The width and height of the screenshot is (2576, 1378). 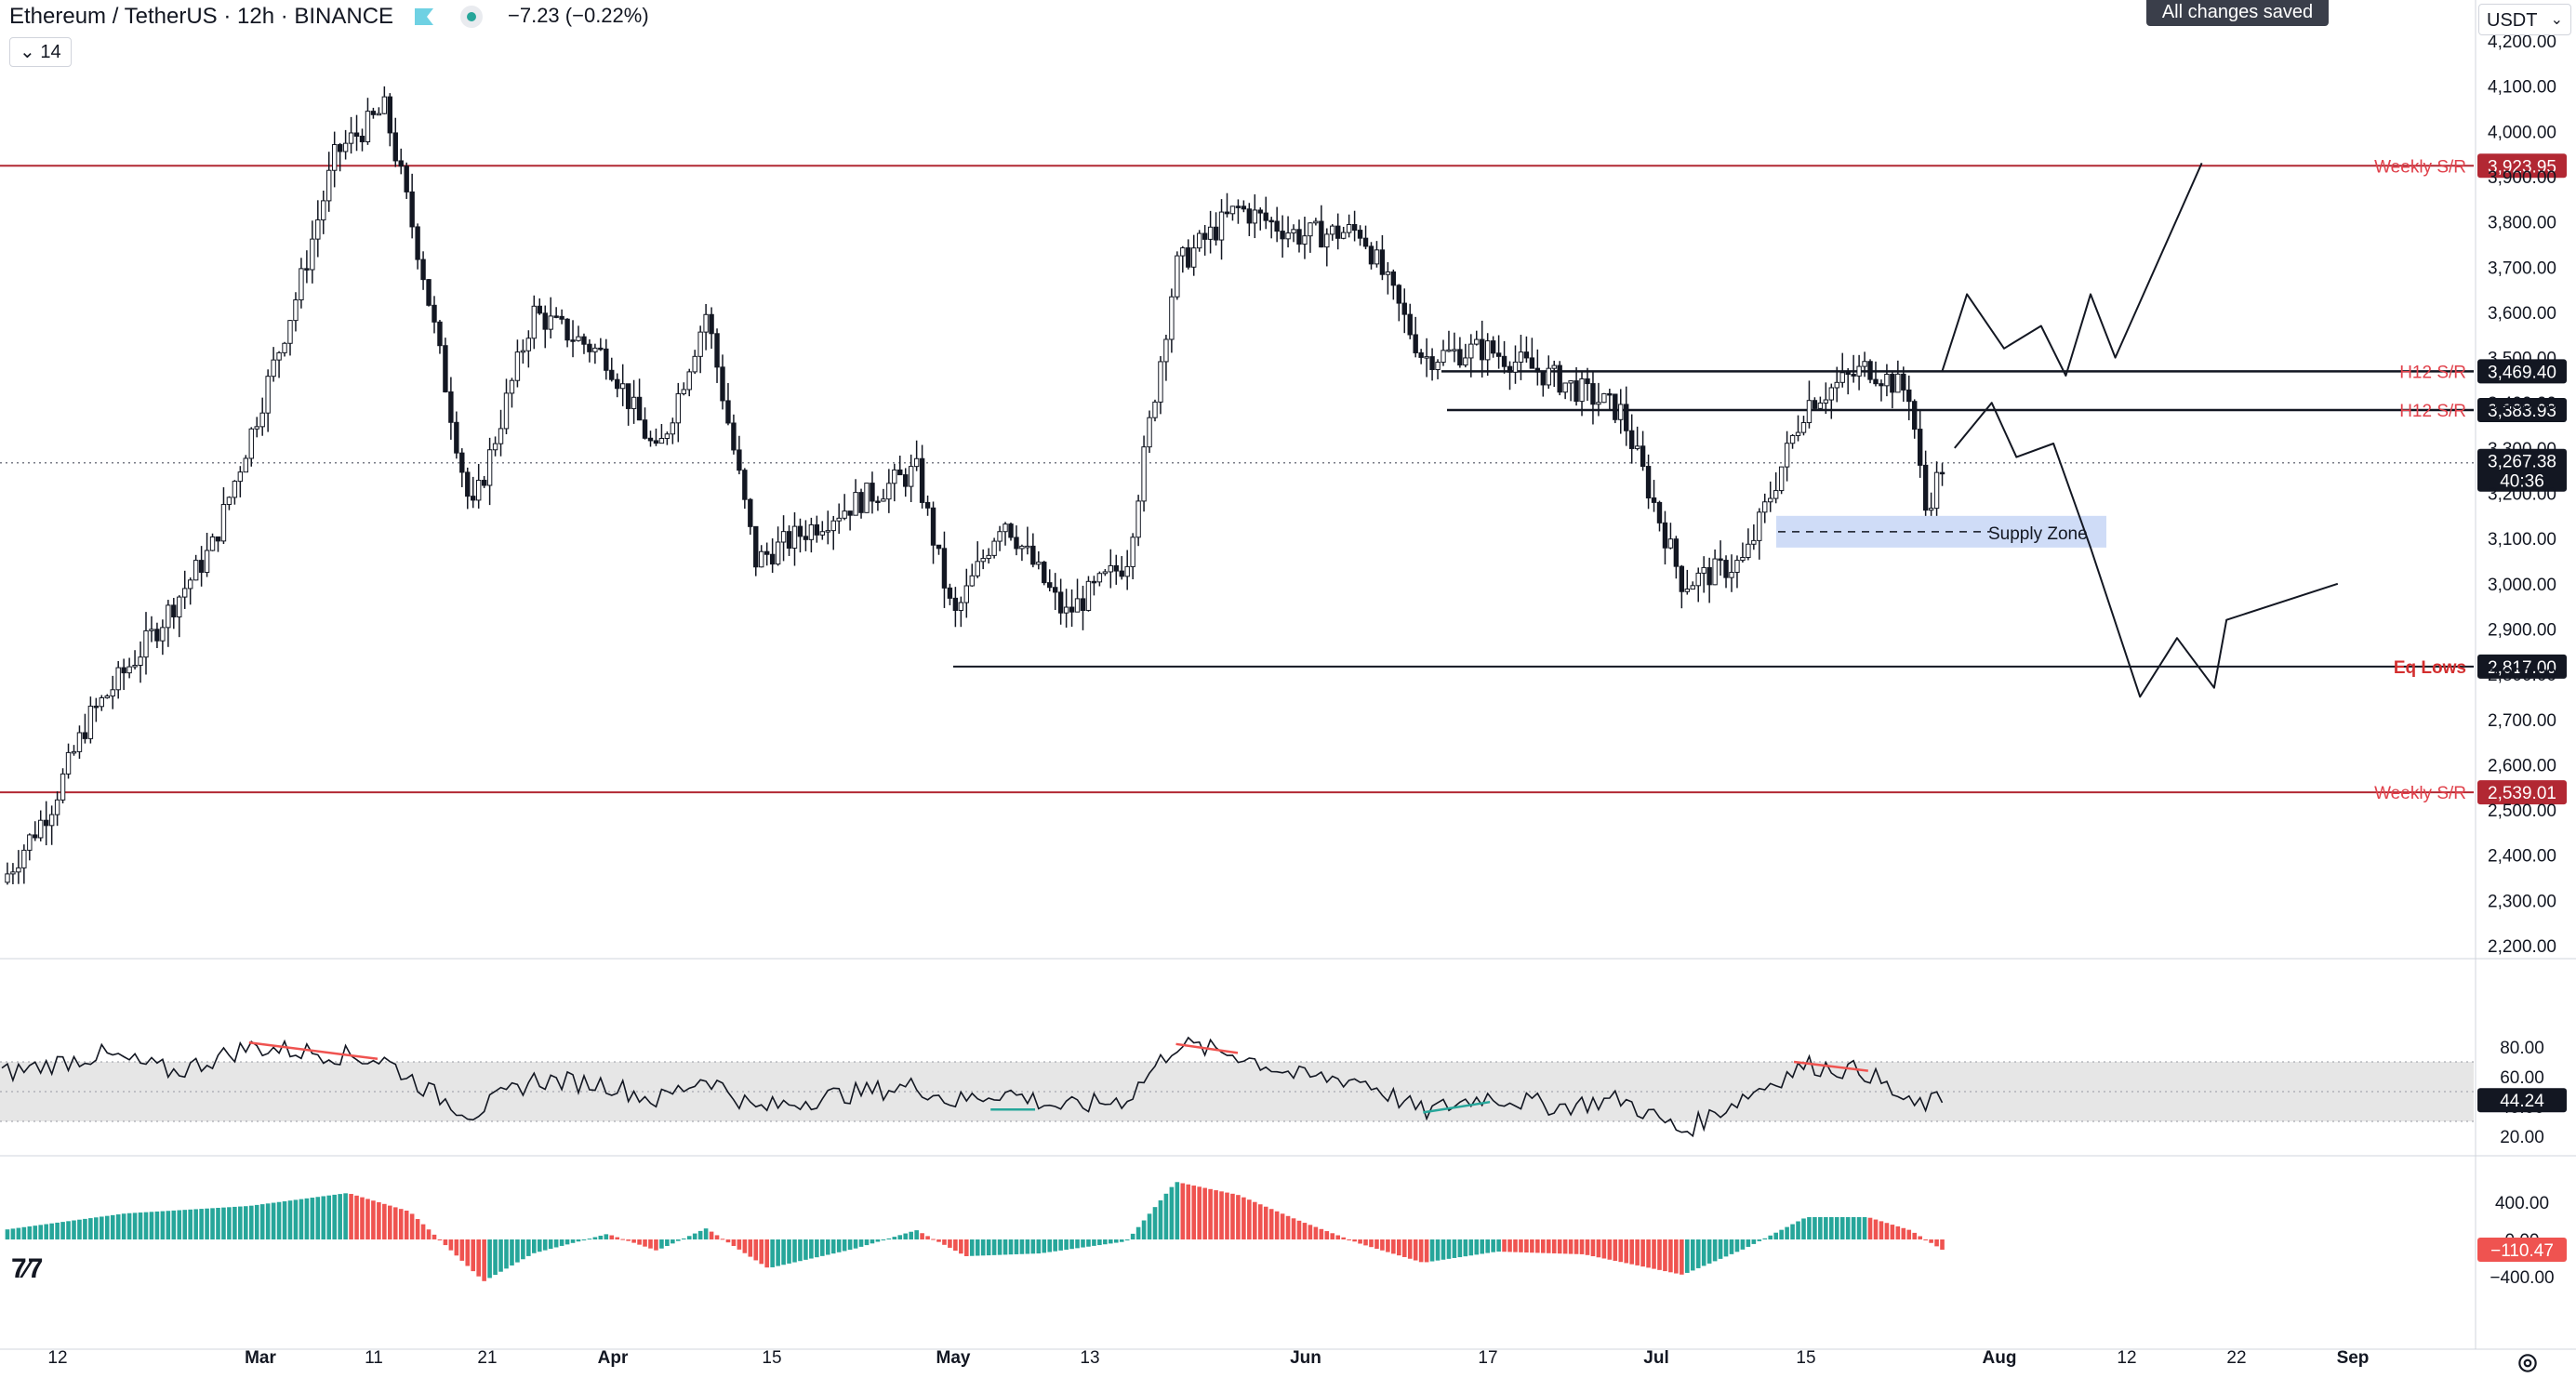 What do you see at coordinates (2528, 1363) in the screenshot?
I see `gear-icon` at bounding box center [2528, 1363].